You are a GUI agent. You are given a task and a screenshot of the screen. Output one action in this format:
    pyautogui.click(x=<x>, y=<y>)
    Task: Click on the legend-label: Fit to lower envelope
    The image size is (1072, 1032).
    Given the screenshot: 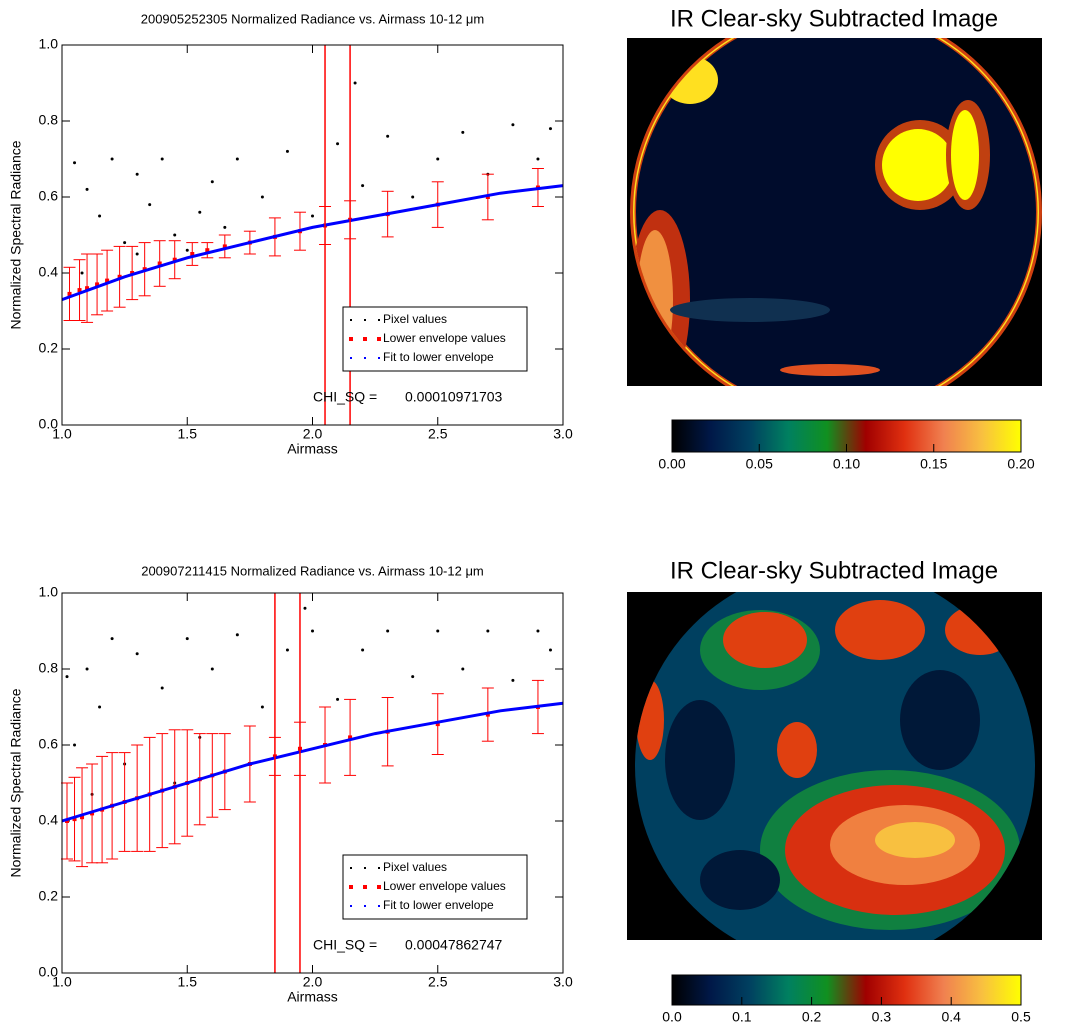 What is the action you would take?
    pyautogui.click(x=438, y=905)
    